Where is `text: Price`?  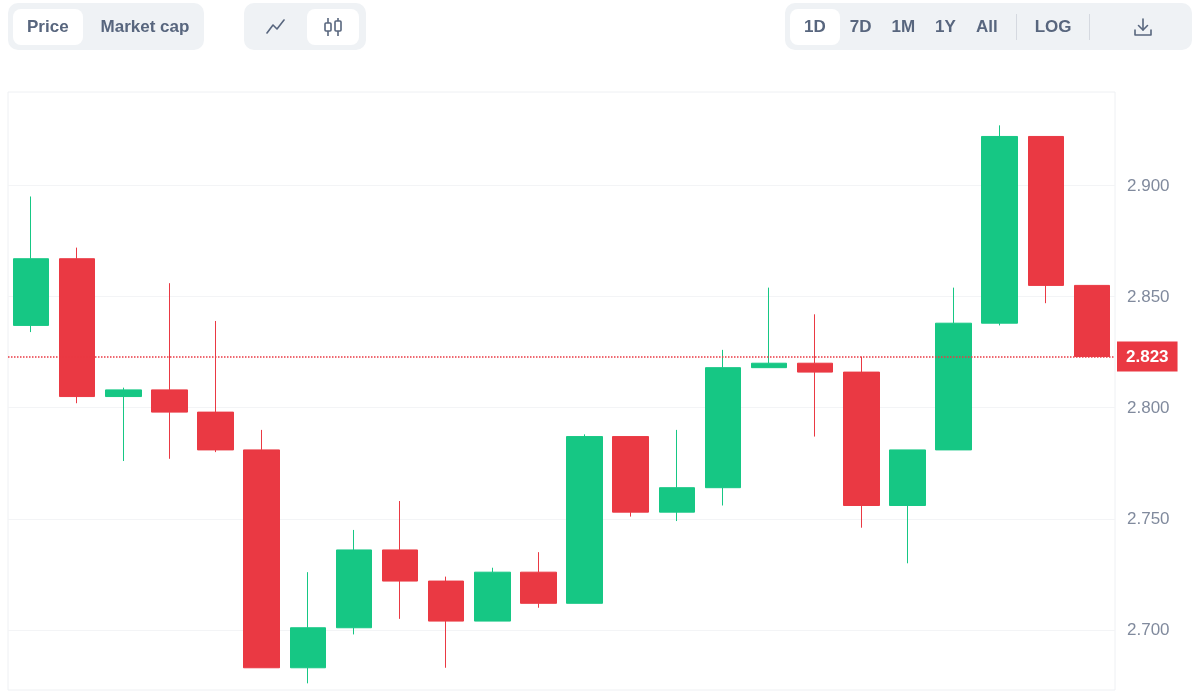 text: Price is located at coordinates (48, 26).